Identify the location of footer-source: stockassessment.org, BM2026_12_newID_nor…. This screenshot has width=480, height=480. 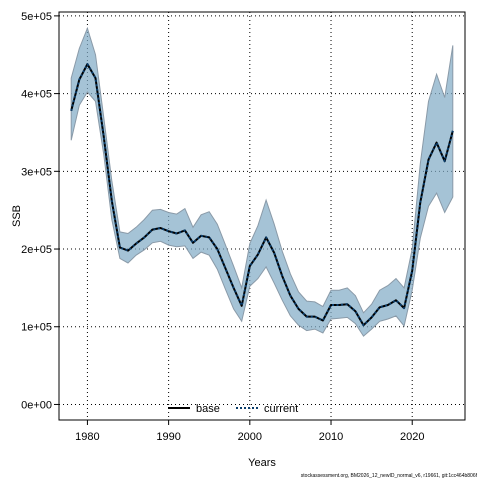
(389, 476).